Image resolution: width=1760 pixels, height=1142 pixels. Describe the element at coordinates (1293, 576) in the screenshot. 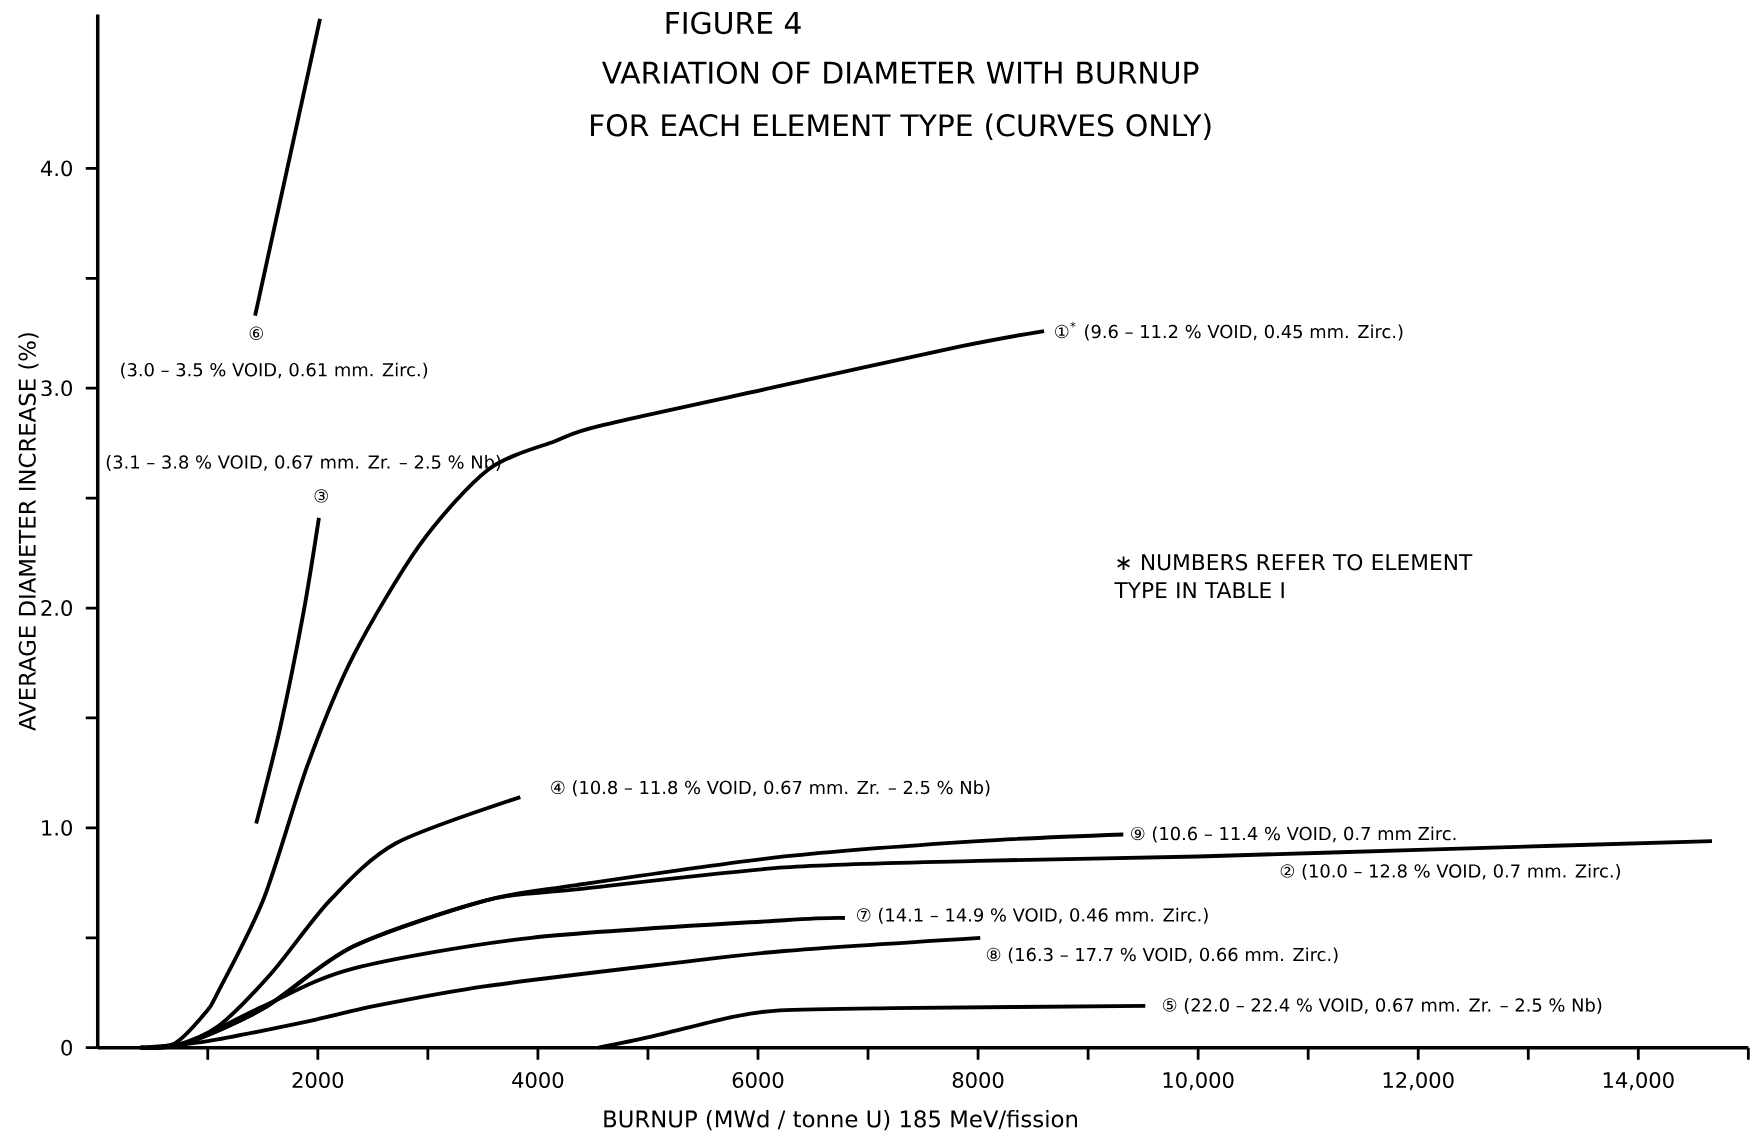

I see `annotation: ∗ NUMBERS REFER TO ELEMENT TYPE IN TABLE I` at that location.